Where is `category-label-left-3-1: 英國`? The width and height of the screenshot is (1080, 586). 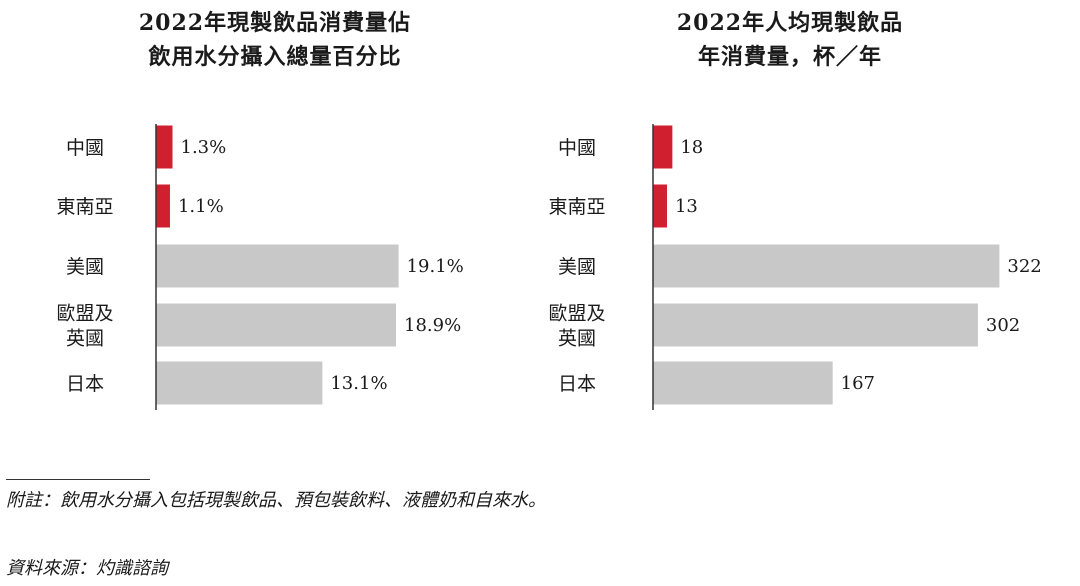 category-label-left-3-1: 英國 is located at coordinates (85, 339).